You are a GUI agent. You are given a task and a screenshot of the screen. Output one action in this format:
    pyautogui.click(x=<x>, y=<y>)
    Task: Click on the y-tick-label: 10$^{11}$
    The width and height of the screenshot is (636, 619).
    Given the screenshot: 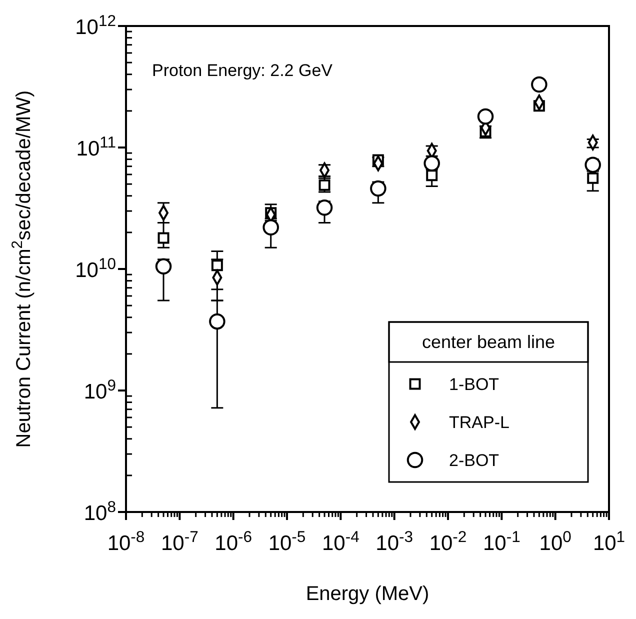 What is the action you would take?
    pyautogui.click(x=96, y=147)
    